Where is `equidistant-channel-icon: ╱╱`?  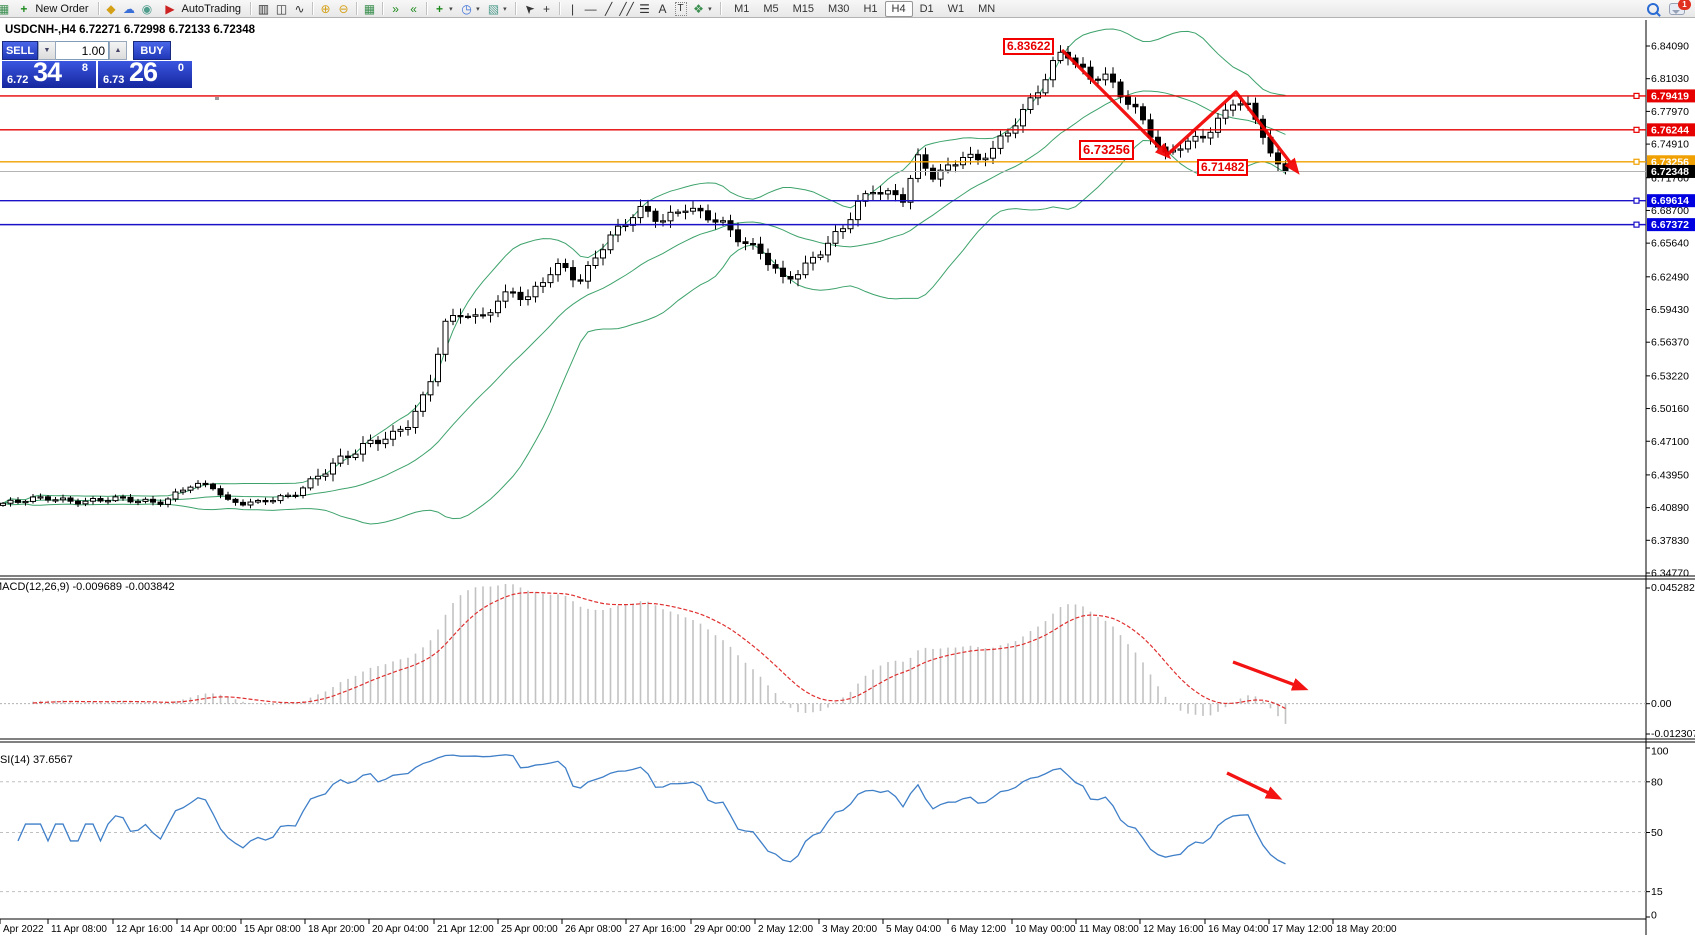
equidistant-channel-icon: ╱╱ is located at coordinates (626, 8).